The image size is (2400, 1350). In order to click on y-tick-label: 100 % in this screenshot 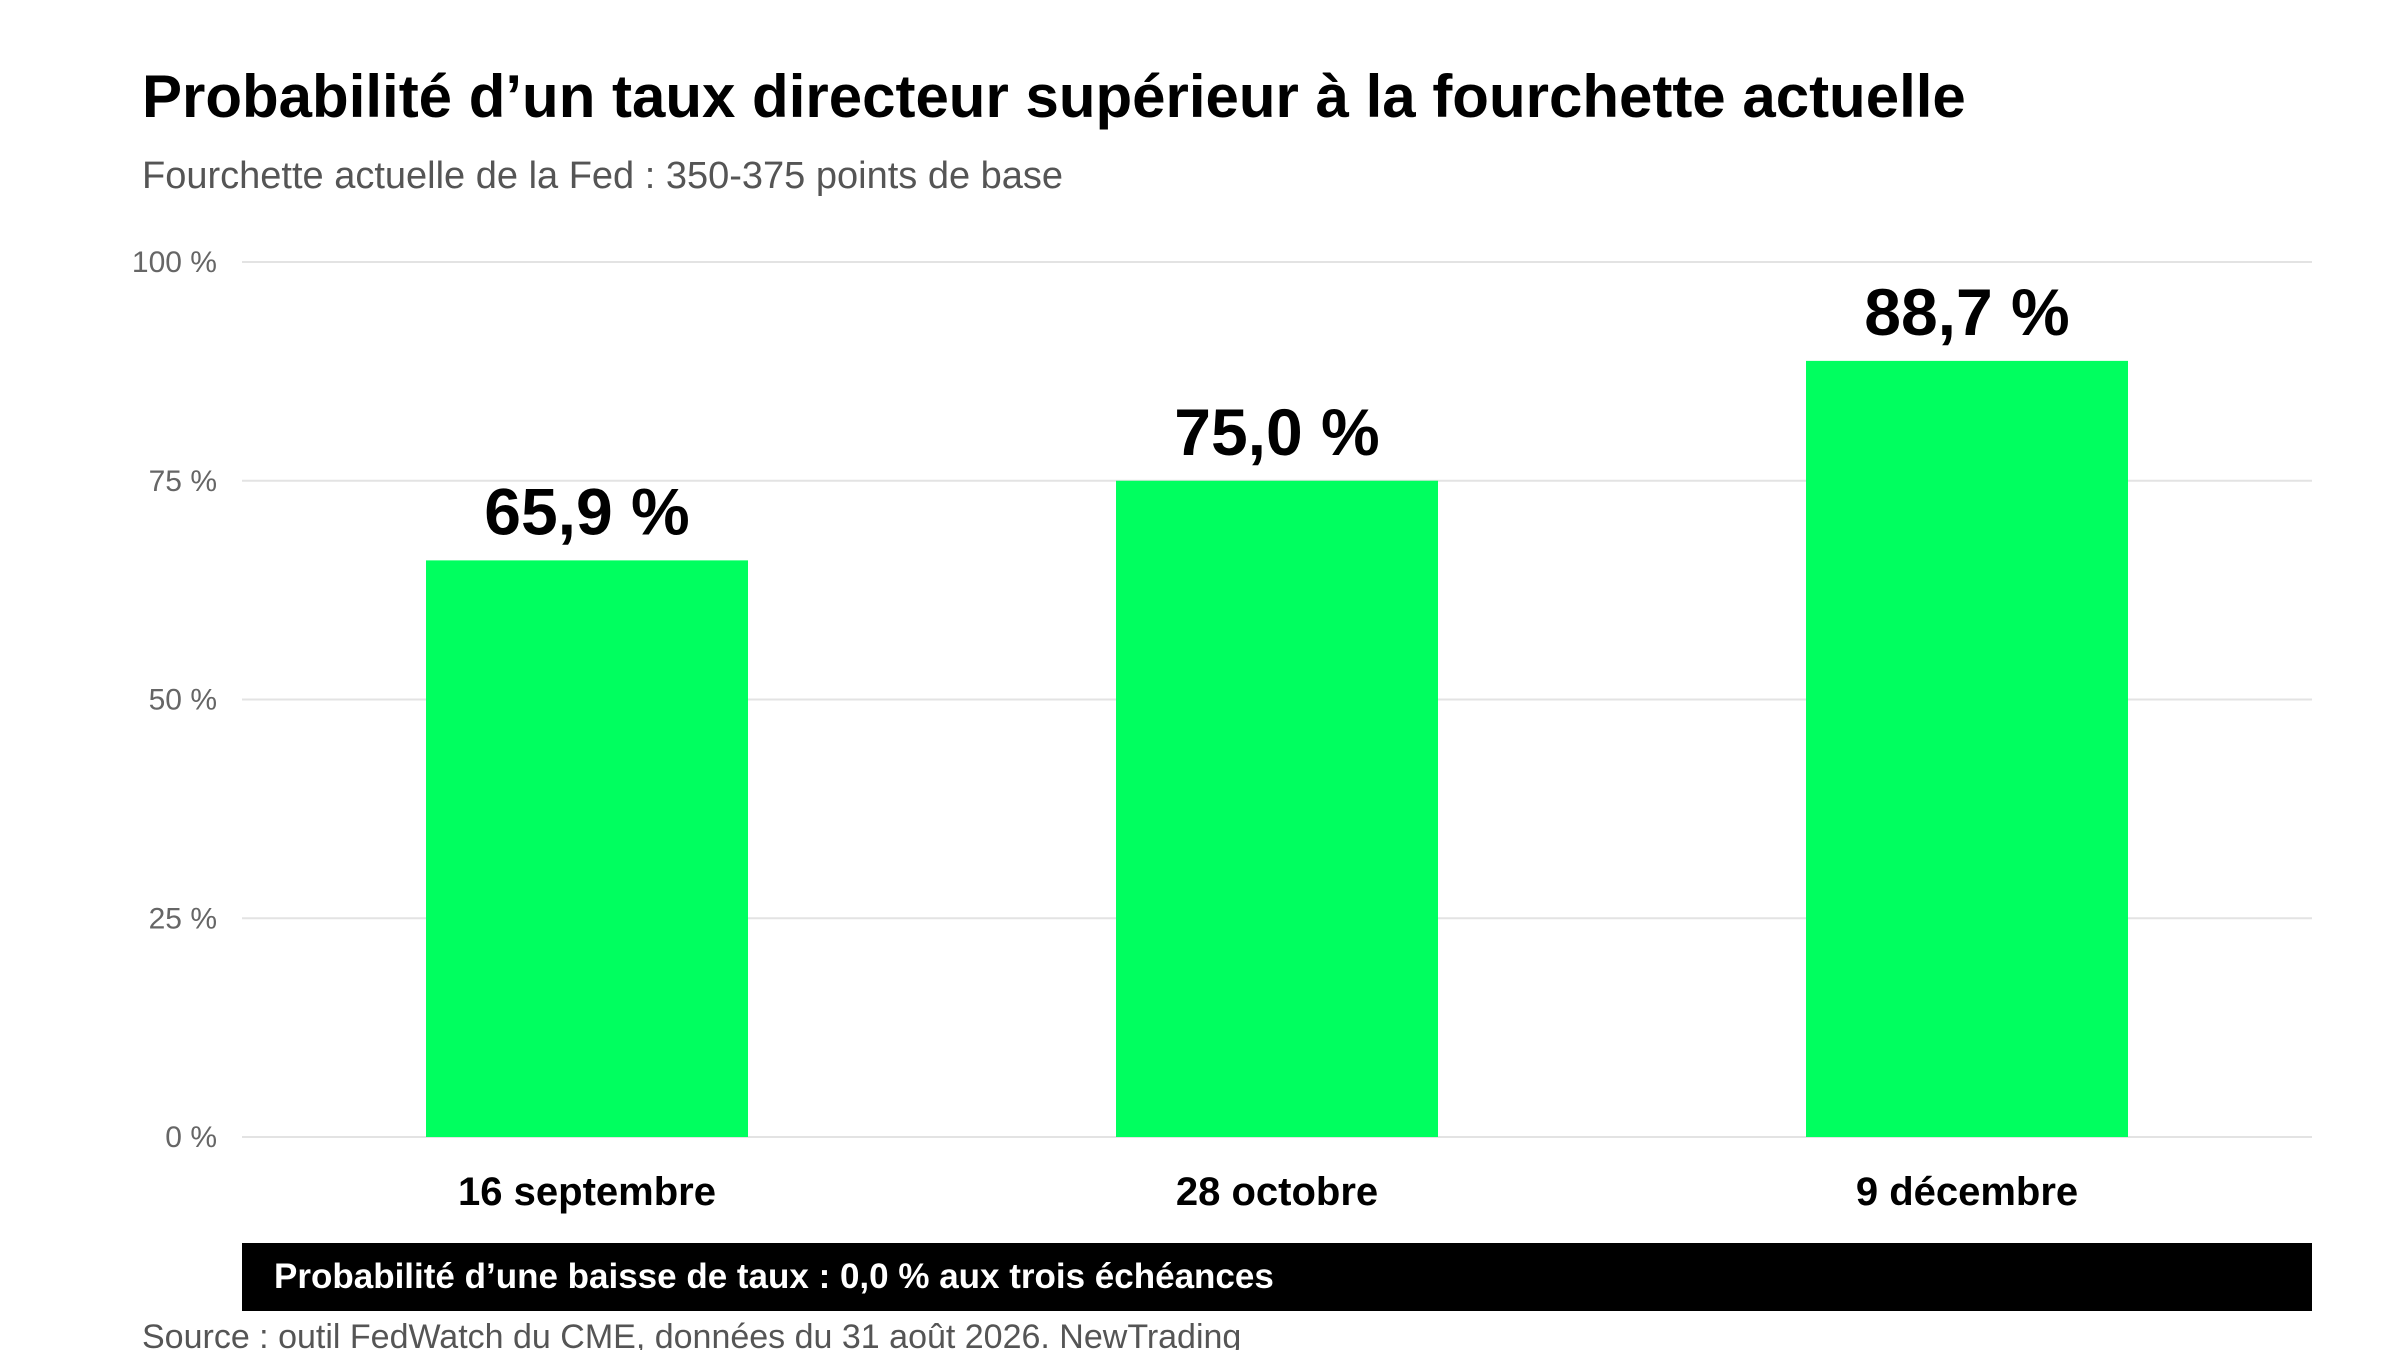, I will do `click(174, 262)`.